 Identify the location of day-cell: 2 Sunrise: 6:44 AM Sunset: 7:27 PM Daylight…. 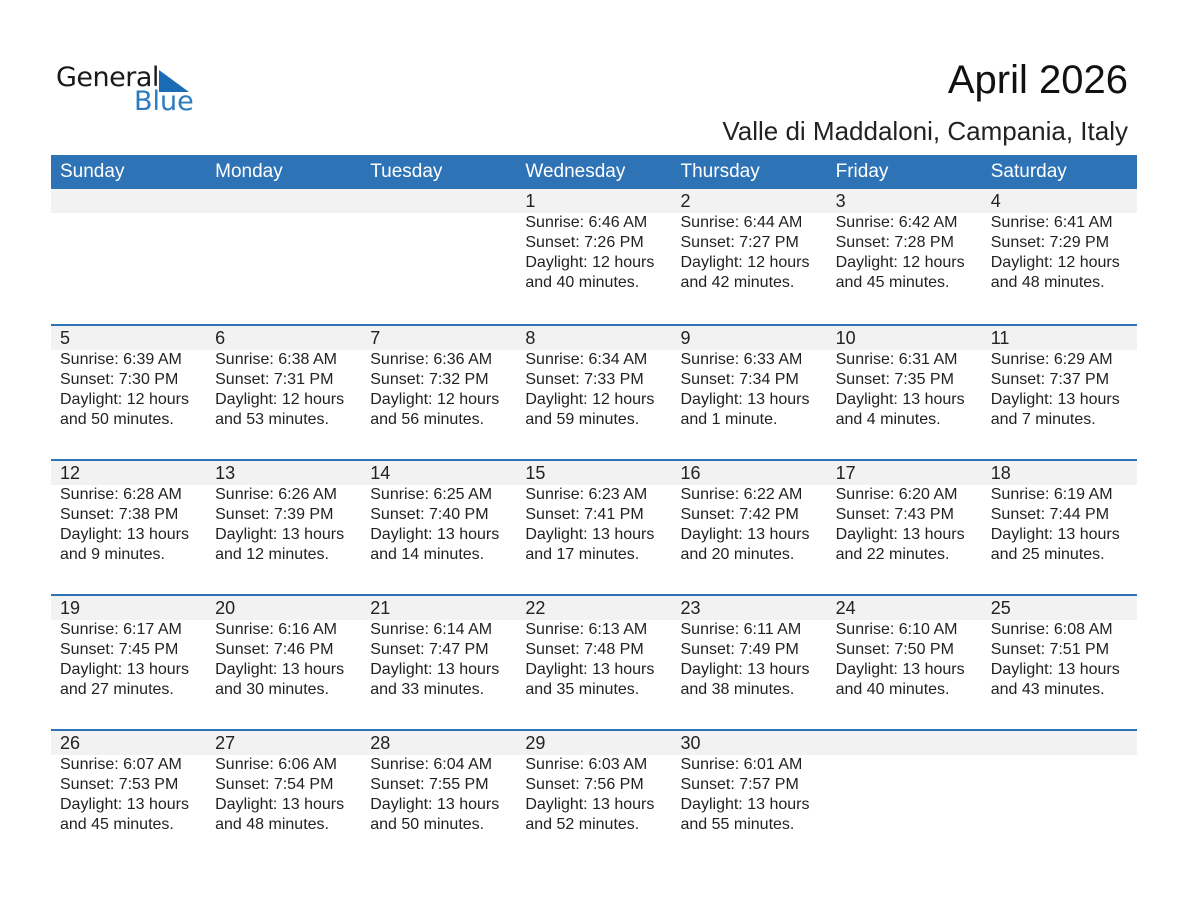
(749, 241).